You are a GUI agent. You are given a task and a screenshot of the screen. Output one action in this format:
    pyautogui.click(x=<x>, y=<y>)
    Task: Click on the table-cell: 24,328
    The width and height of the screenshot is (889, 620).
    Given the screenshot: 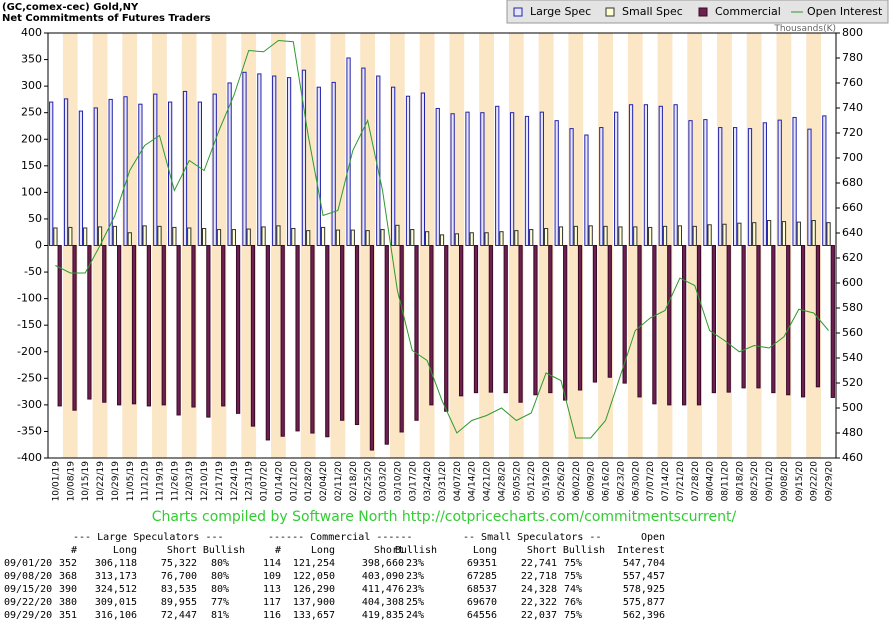 What is the action you would take?
    pyautogui.click(x=539, y=589)
    